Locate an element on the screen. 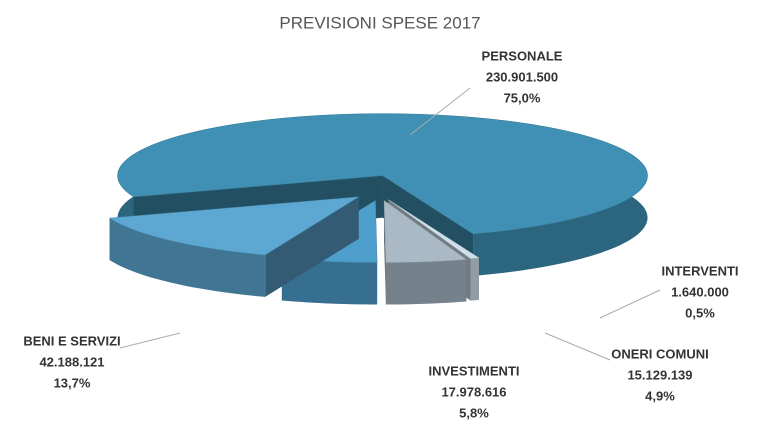  category-label: PERSONALE is located at coordinates (522, 55).